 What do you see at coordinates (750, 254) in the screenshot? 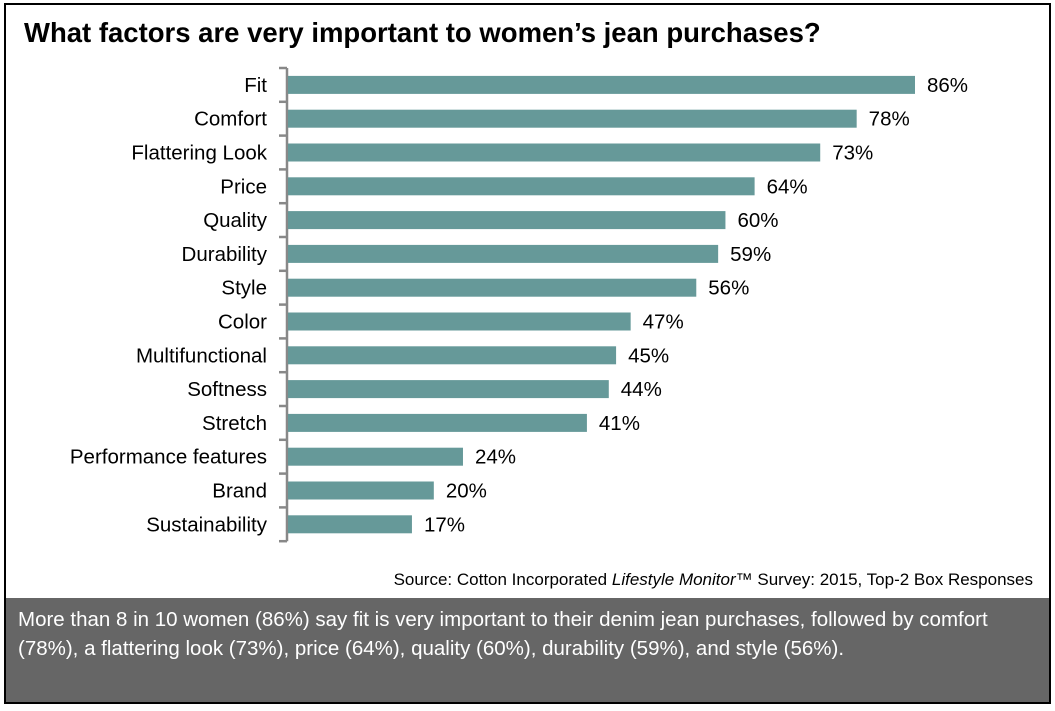
I see `data-label: 59%` at bounding box center [750, 254].